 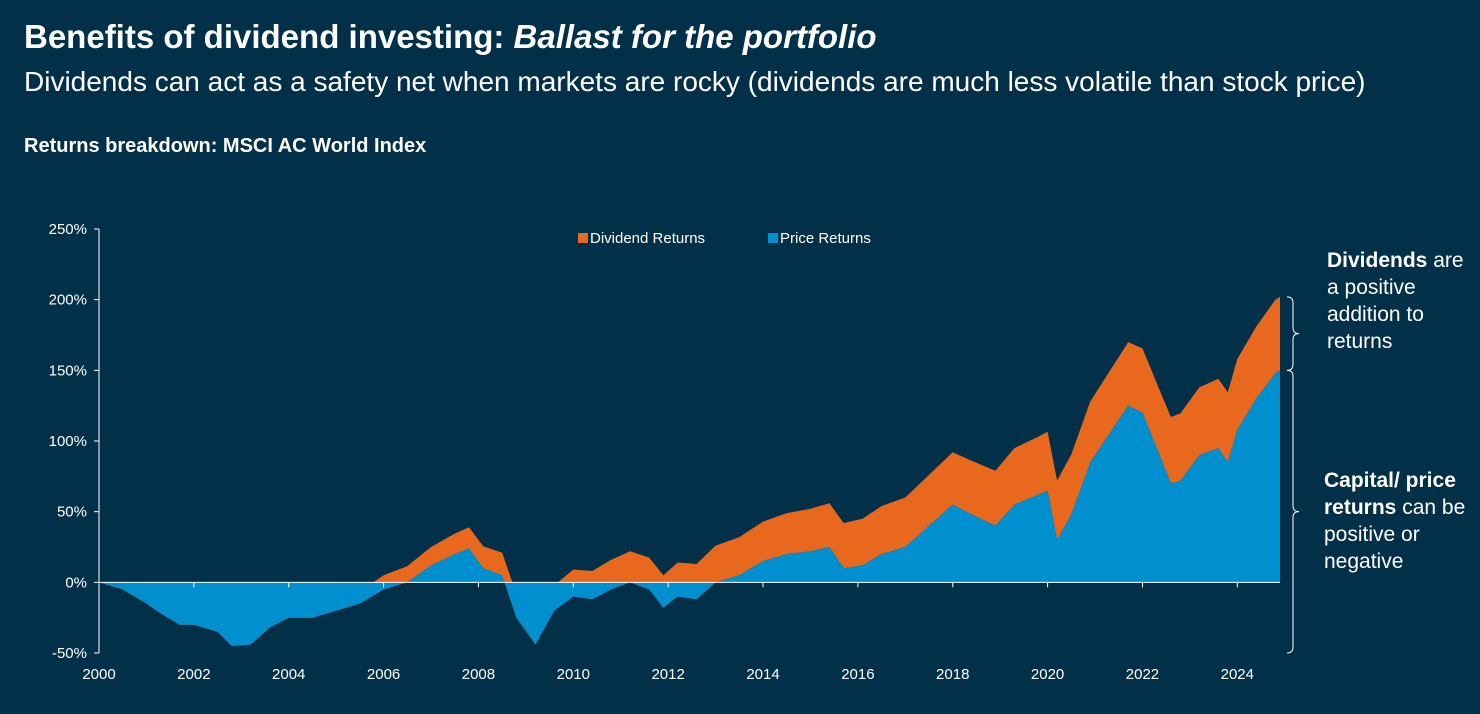 I want to click on x-tick-label: 2024, so click(x=1237, y=674).